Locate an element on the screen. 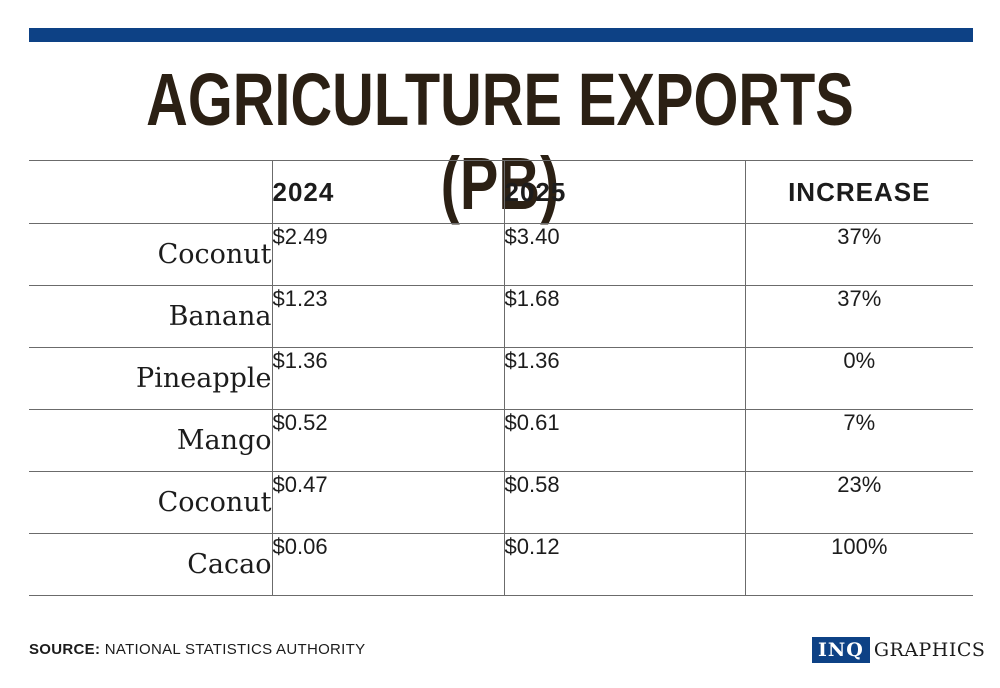 Image resolution: width=1000 pixels, height=688 pixels. header-2024: 2024 is located at coordinates (388, 192).